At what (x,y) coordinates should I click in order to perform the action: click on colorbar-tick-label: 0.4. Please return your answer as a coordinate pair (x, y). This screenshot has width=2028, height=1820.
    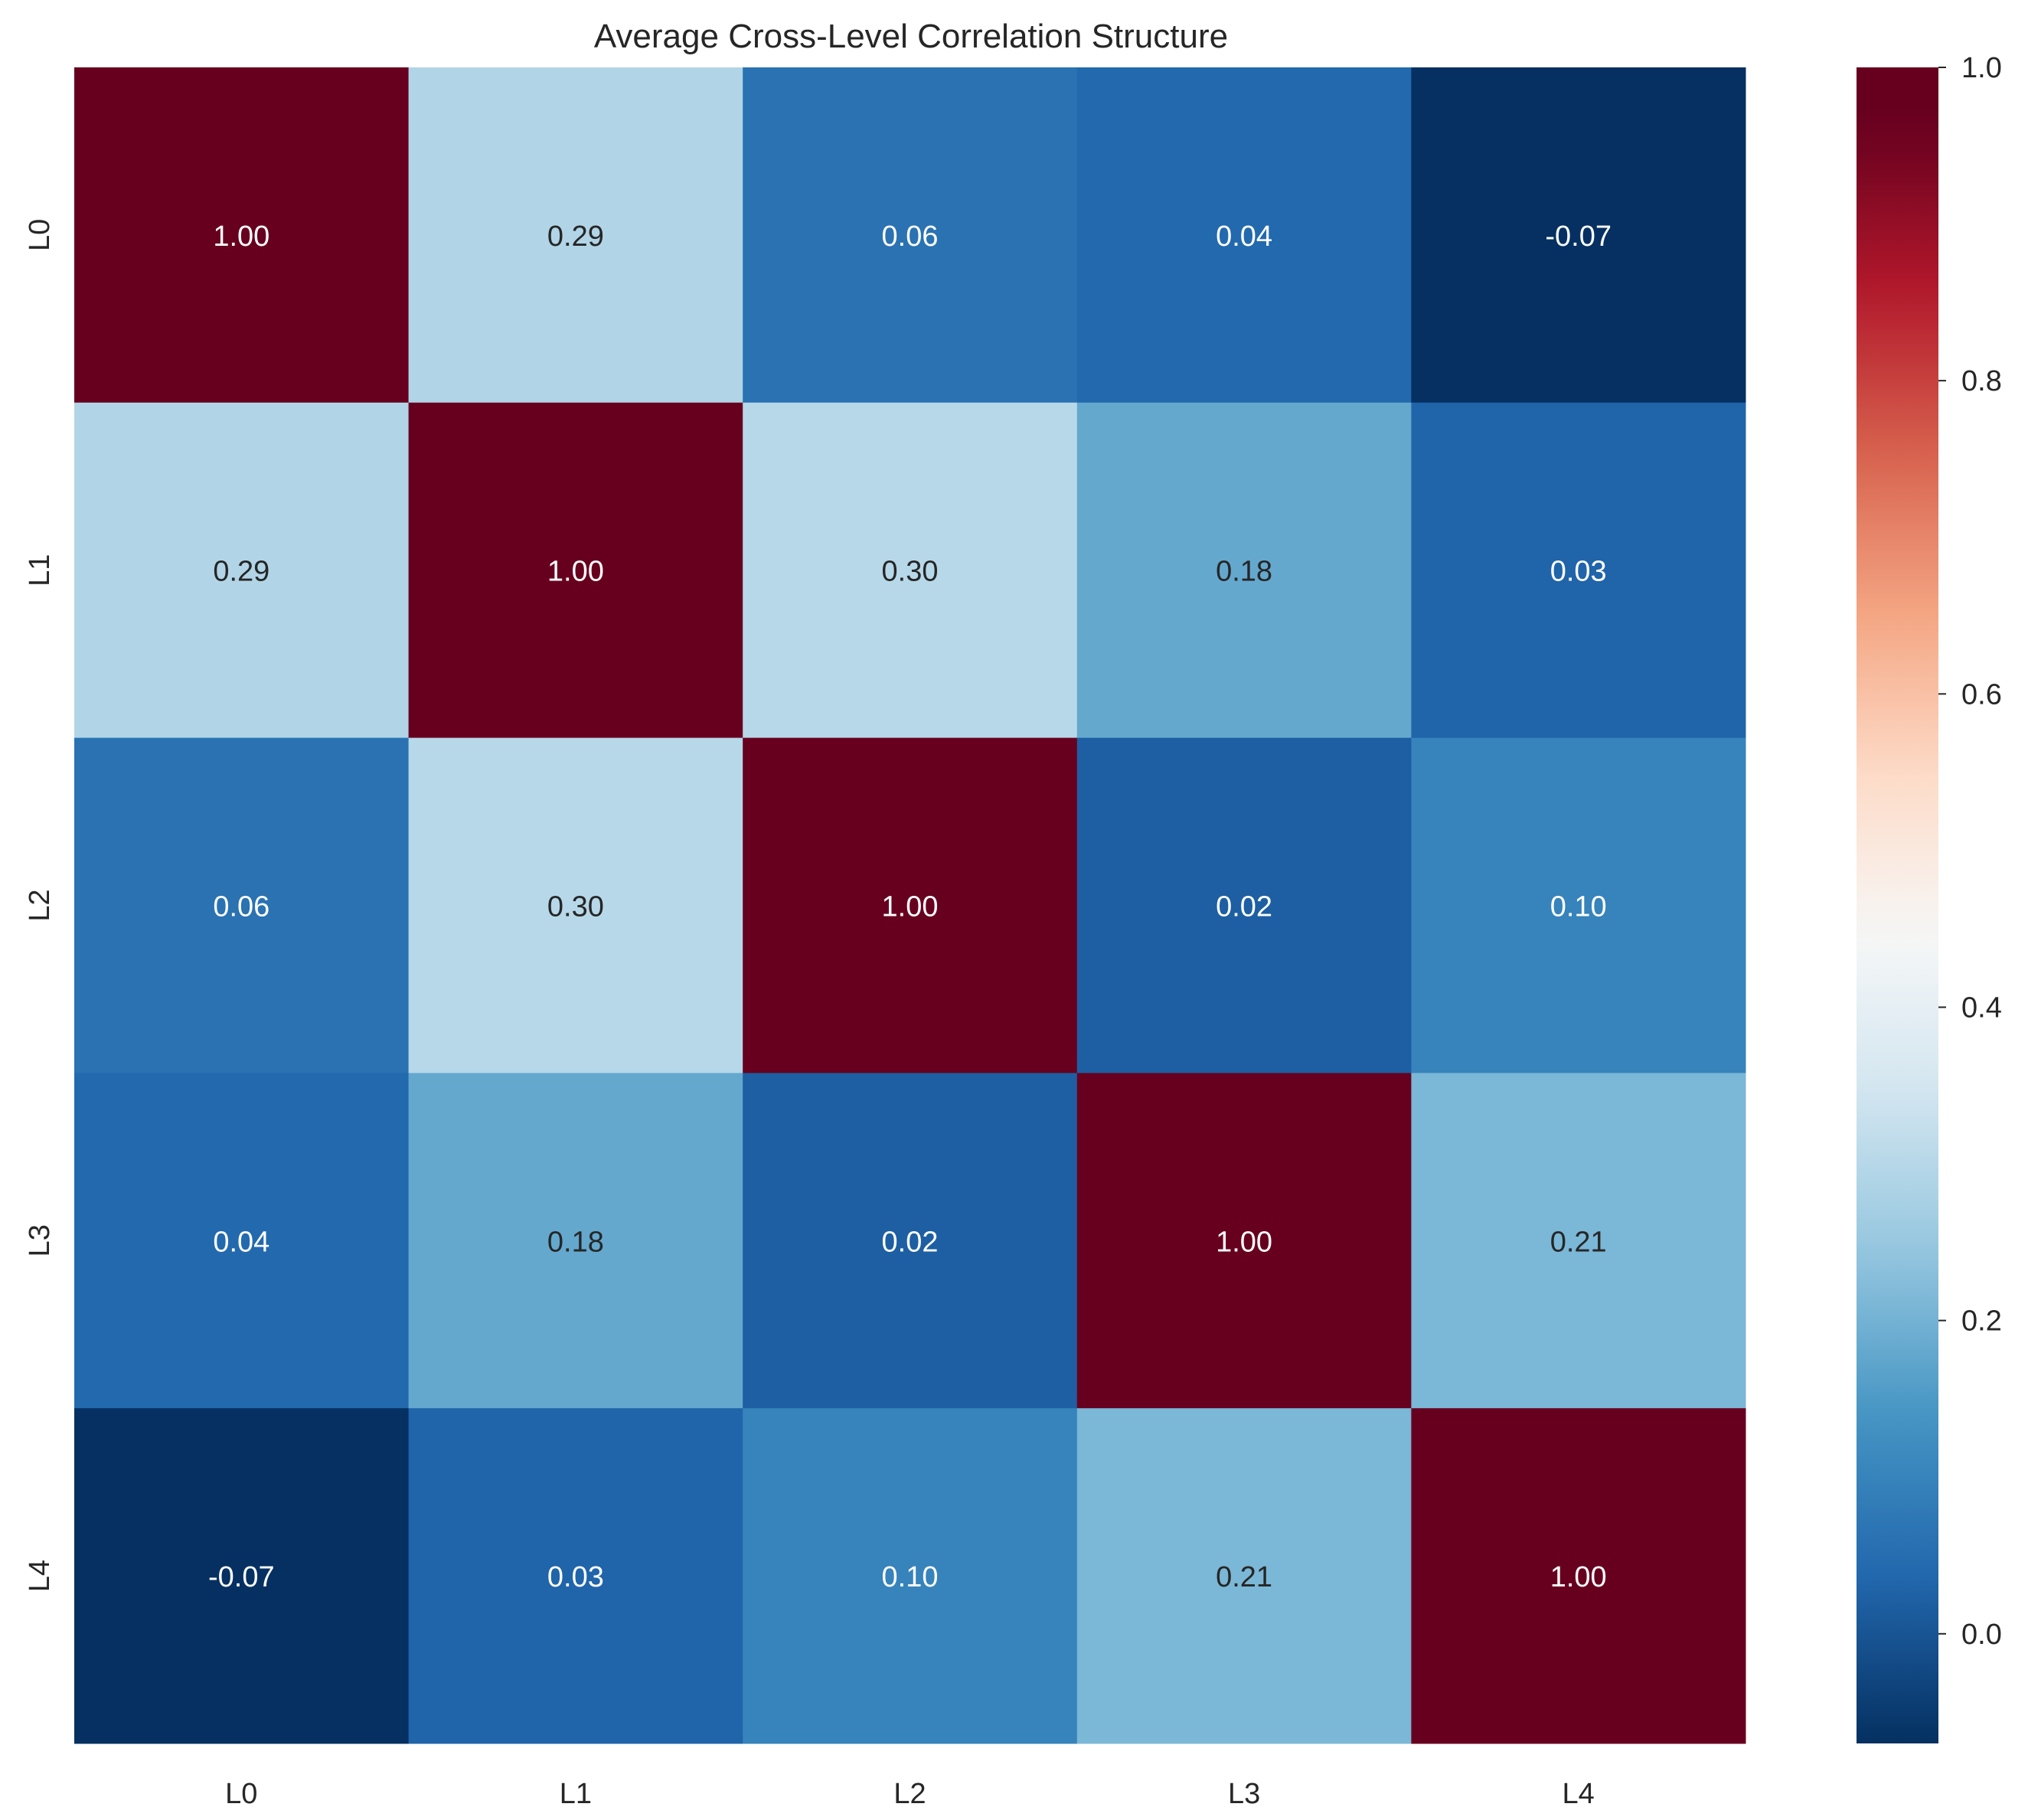
    Looking at the image, I should click on (1981, 1008).